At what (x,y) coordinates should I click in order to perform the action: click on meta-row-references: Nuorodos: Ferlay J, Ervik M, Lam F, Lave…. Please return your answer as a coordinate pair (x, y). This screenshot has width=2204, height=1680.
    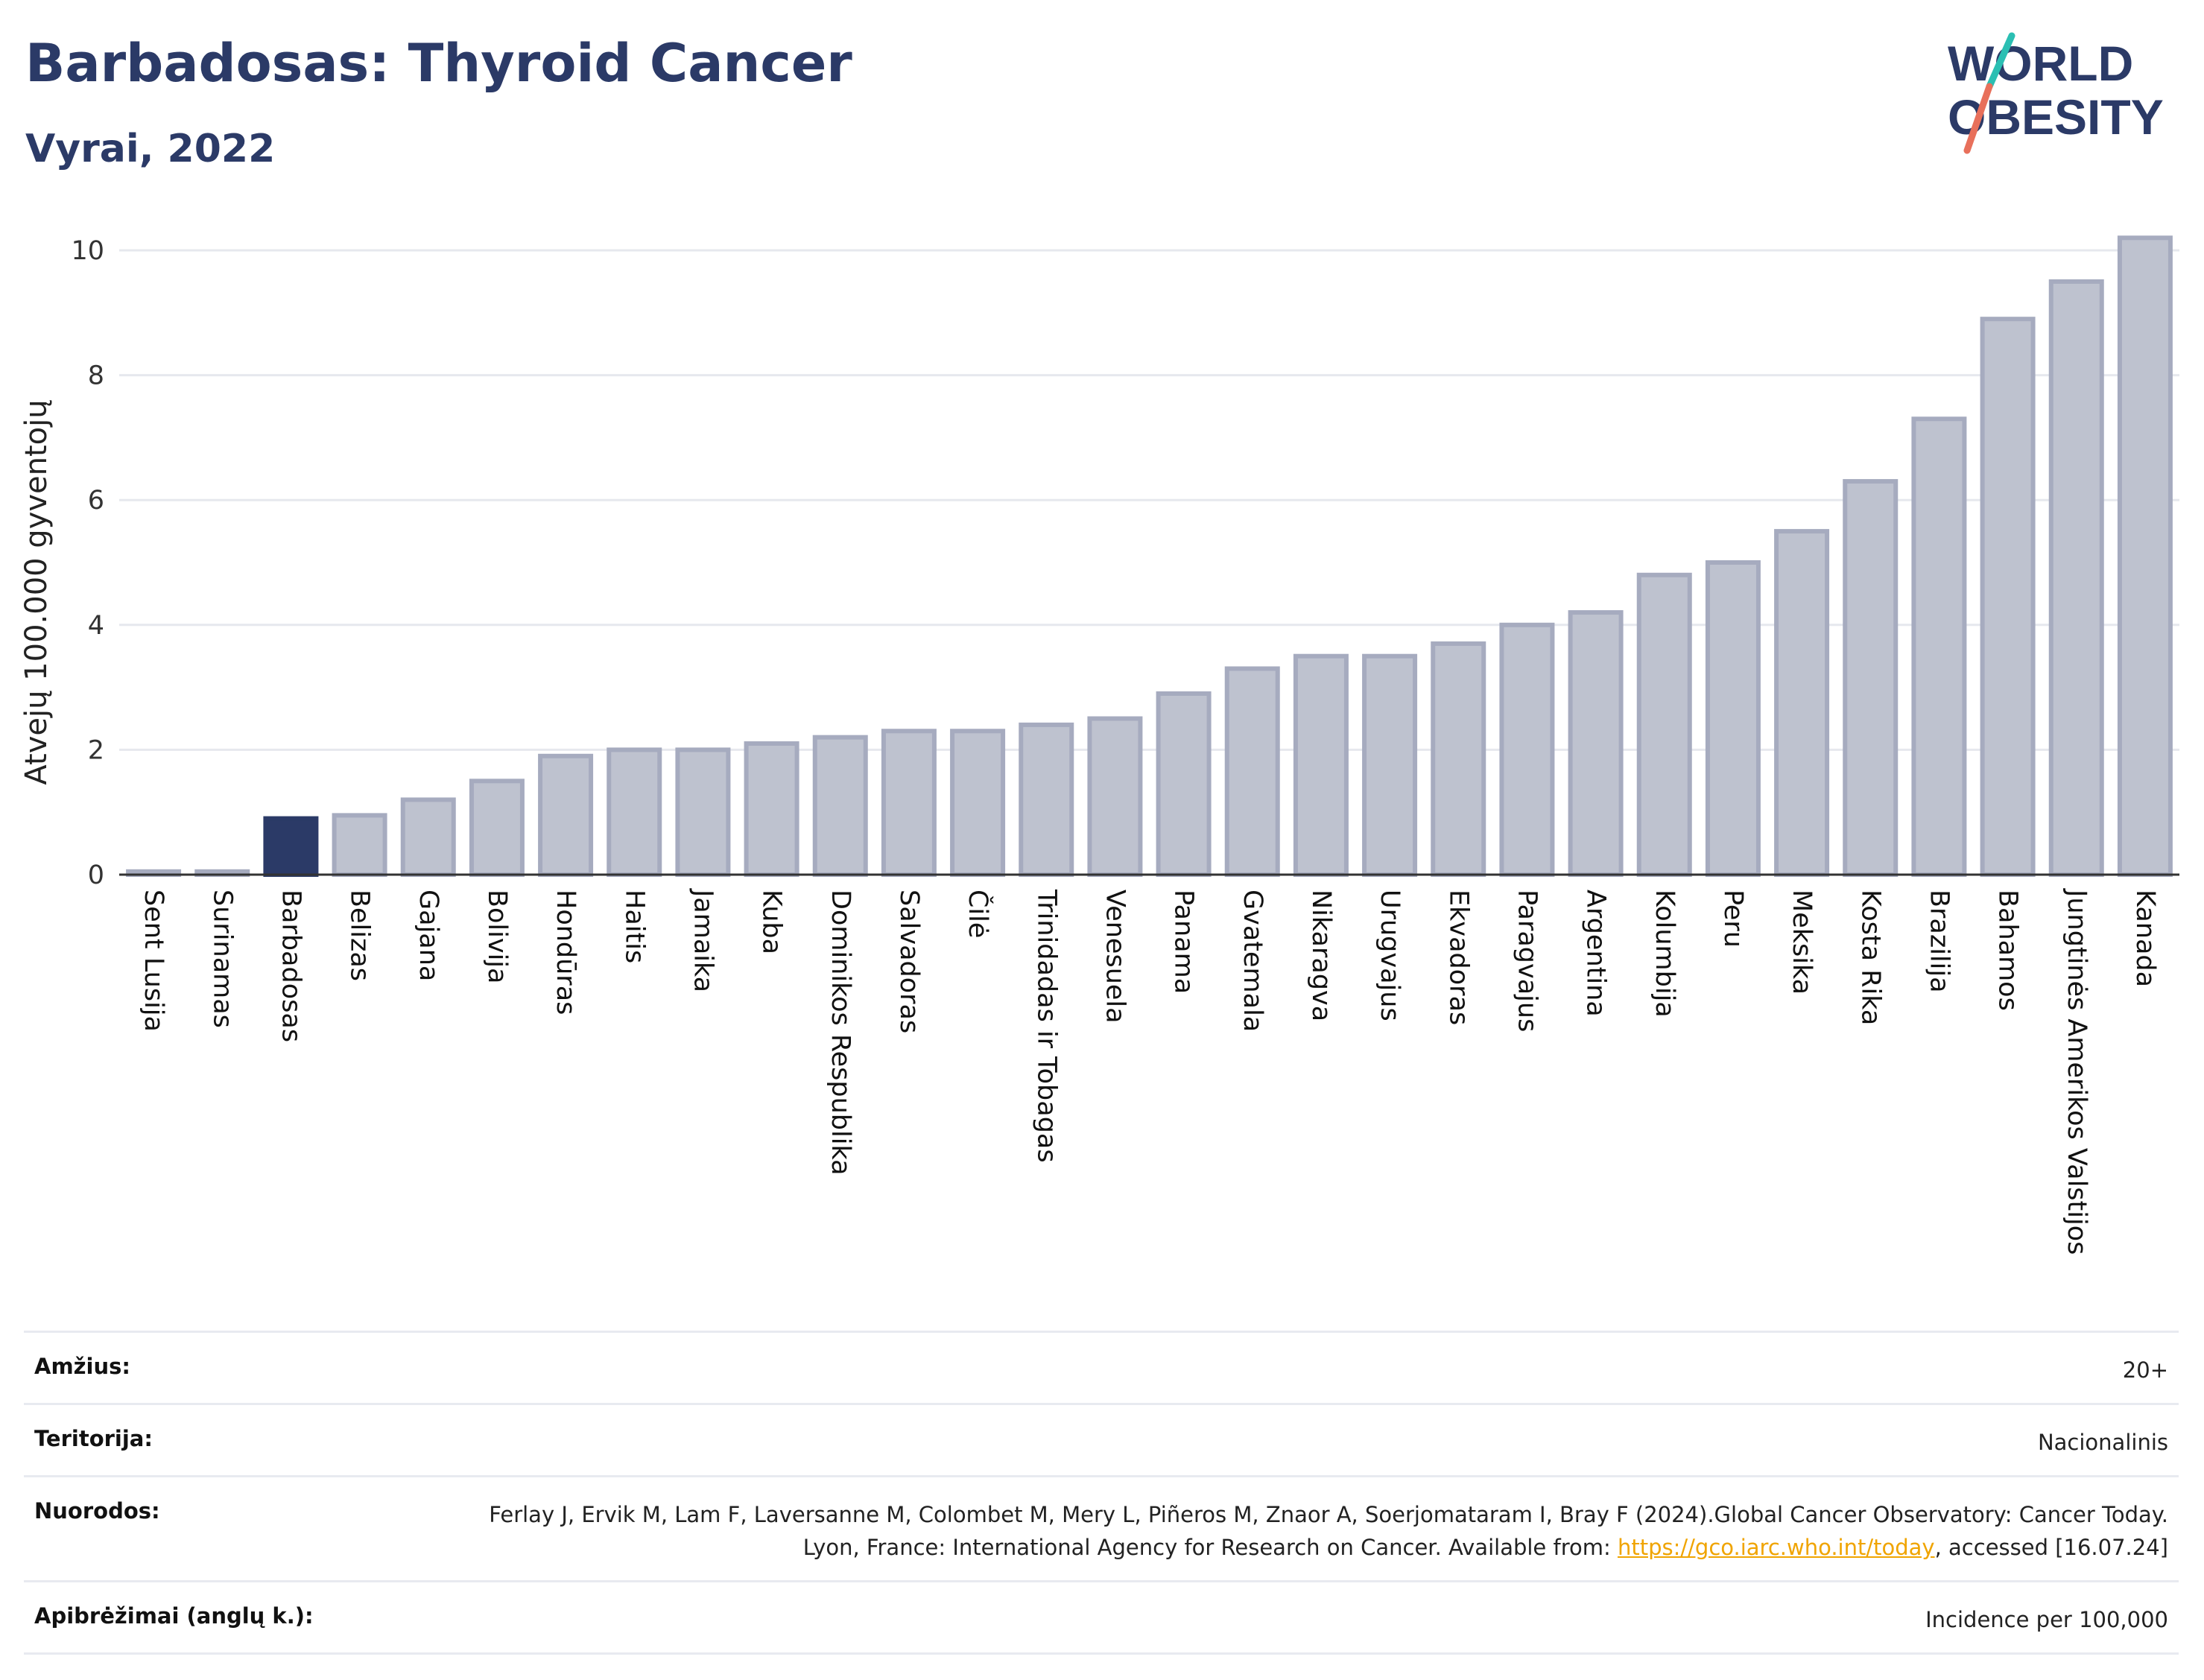
    Looking at the image, I should click on (1101, 1527).